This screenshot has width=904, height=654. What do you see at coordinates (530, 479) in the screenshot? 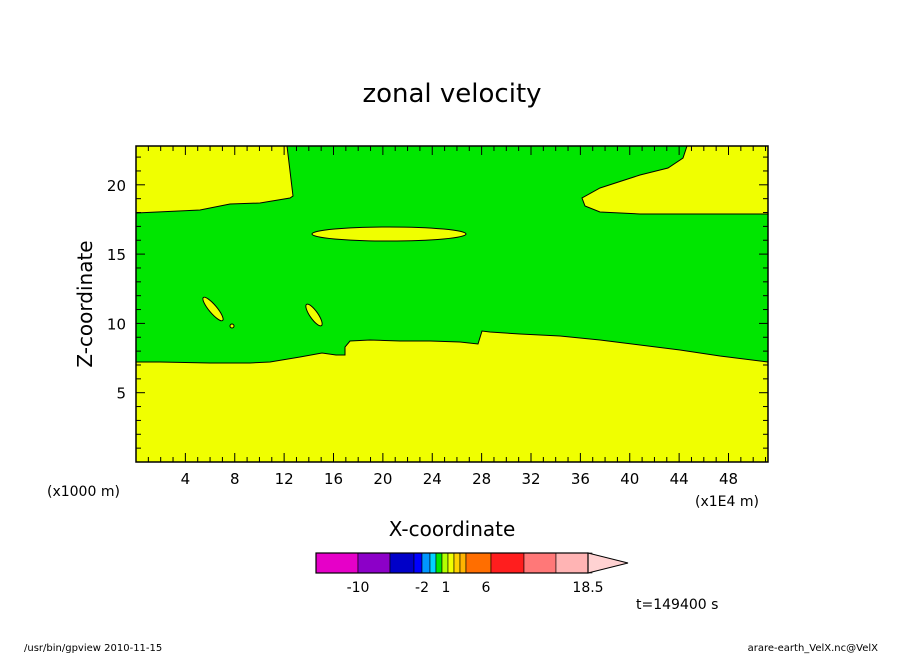
I see `x-tick-label: 32` at bounding box center [530, 479].